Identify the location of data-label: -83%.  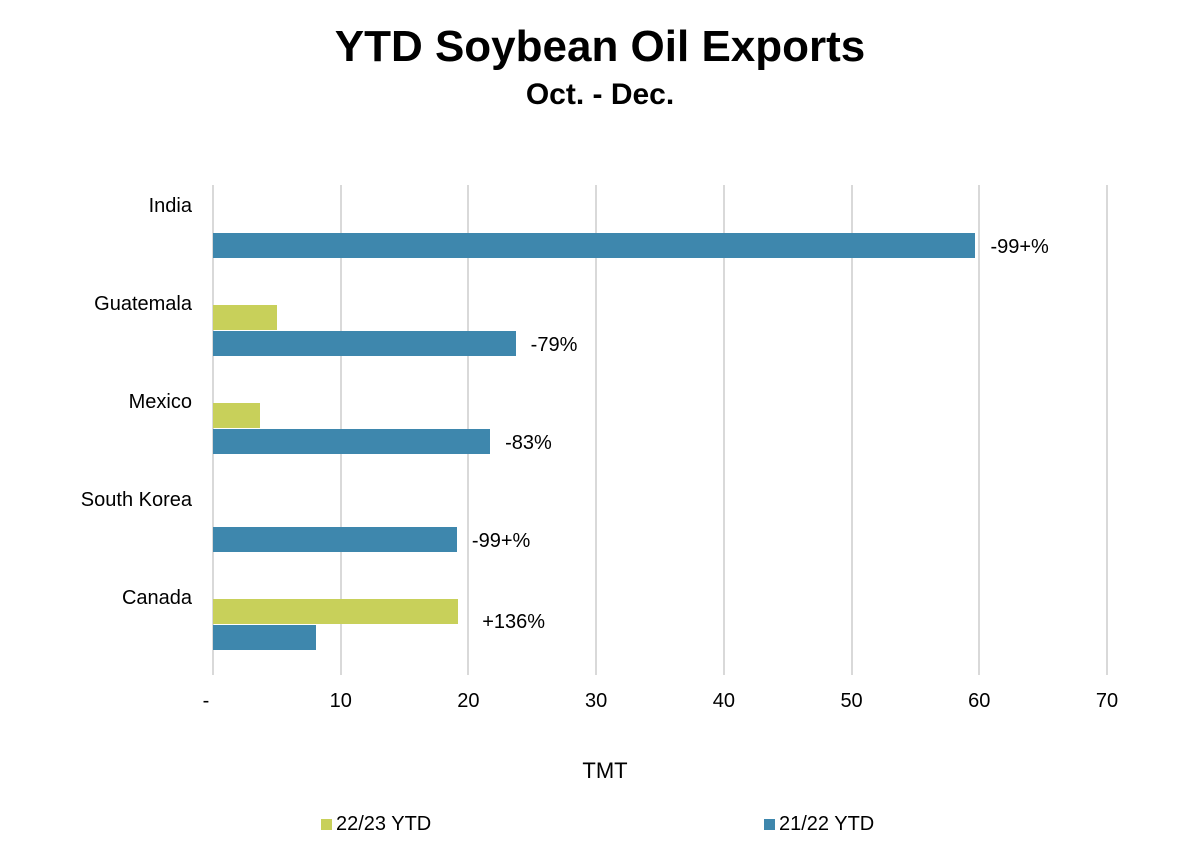
(528, 443).